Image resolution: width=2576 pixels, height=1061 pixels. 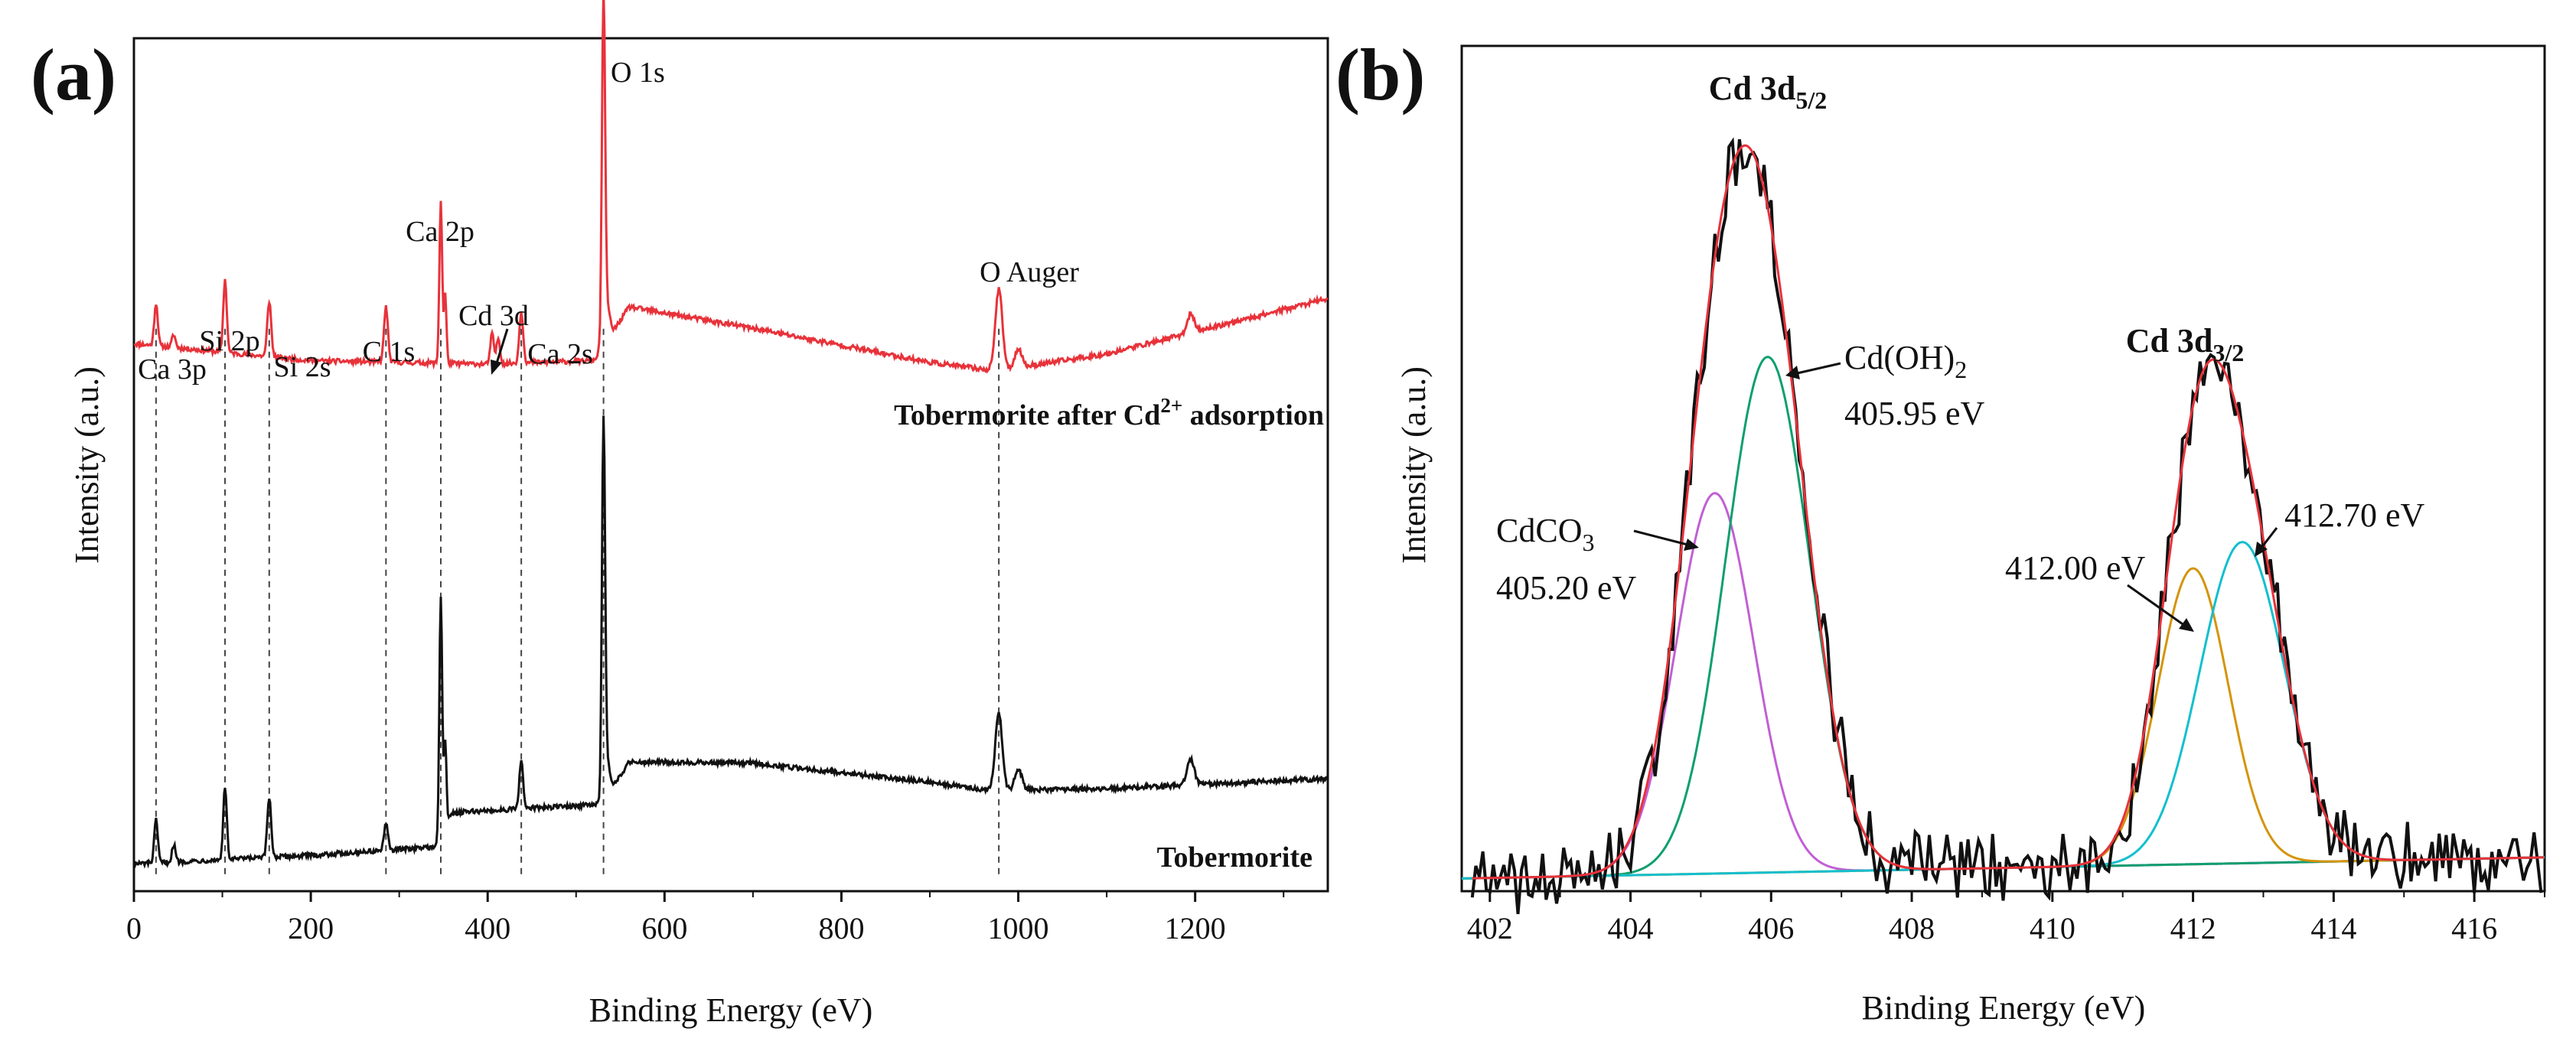 I want to click on series-label-adsorbed: Tobermorite after Cd2+ adsorption, so click(x=1109, y=412).